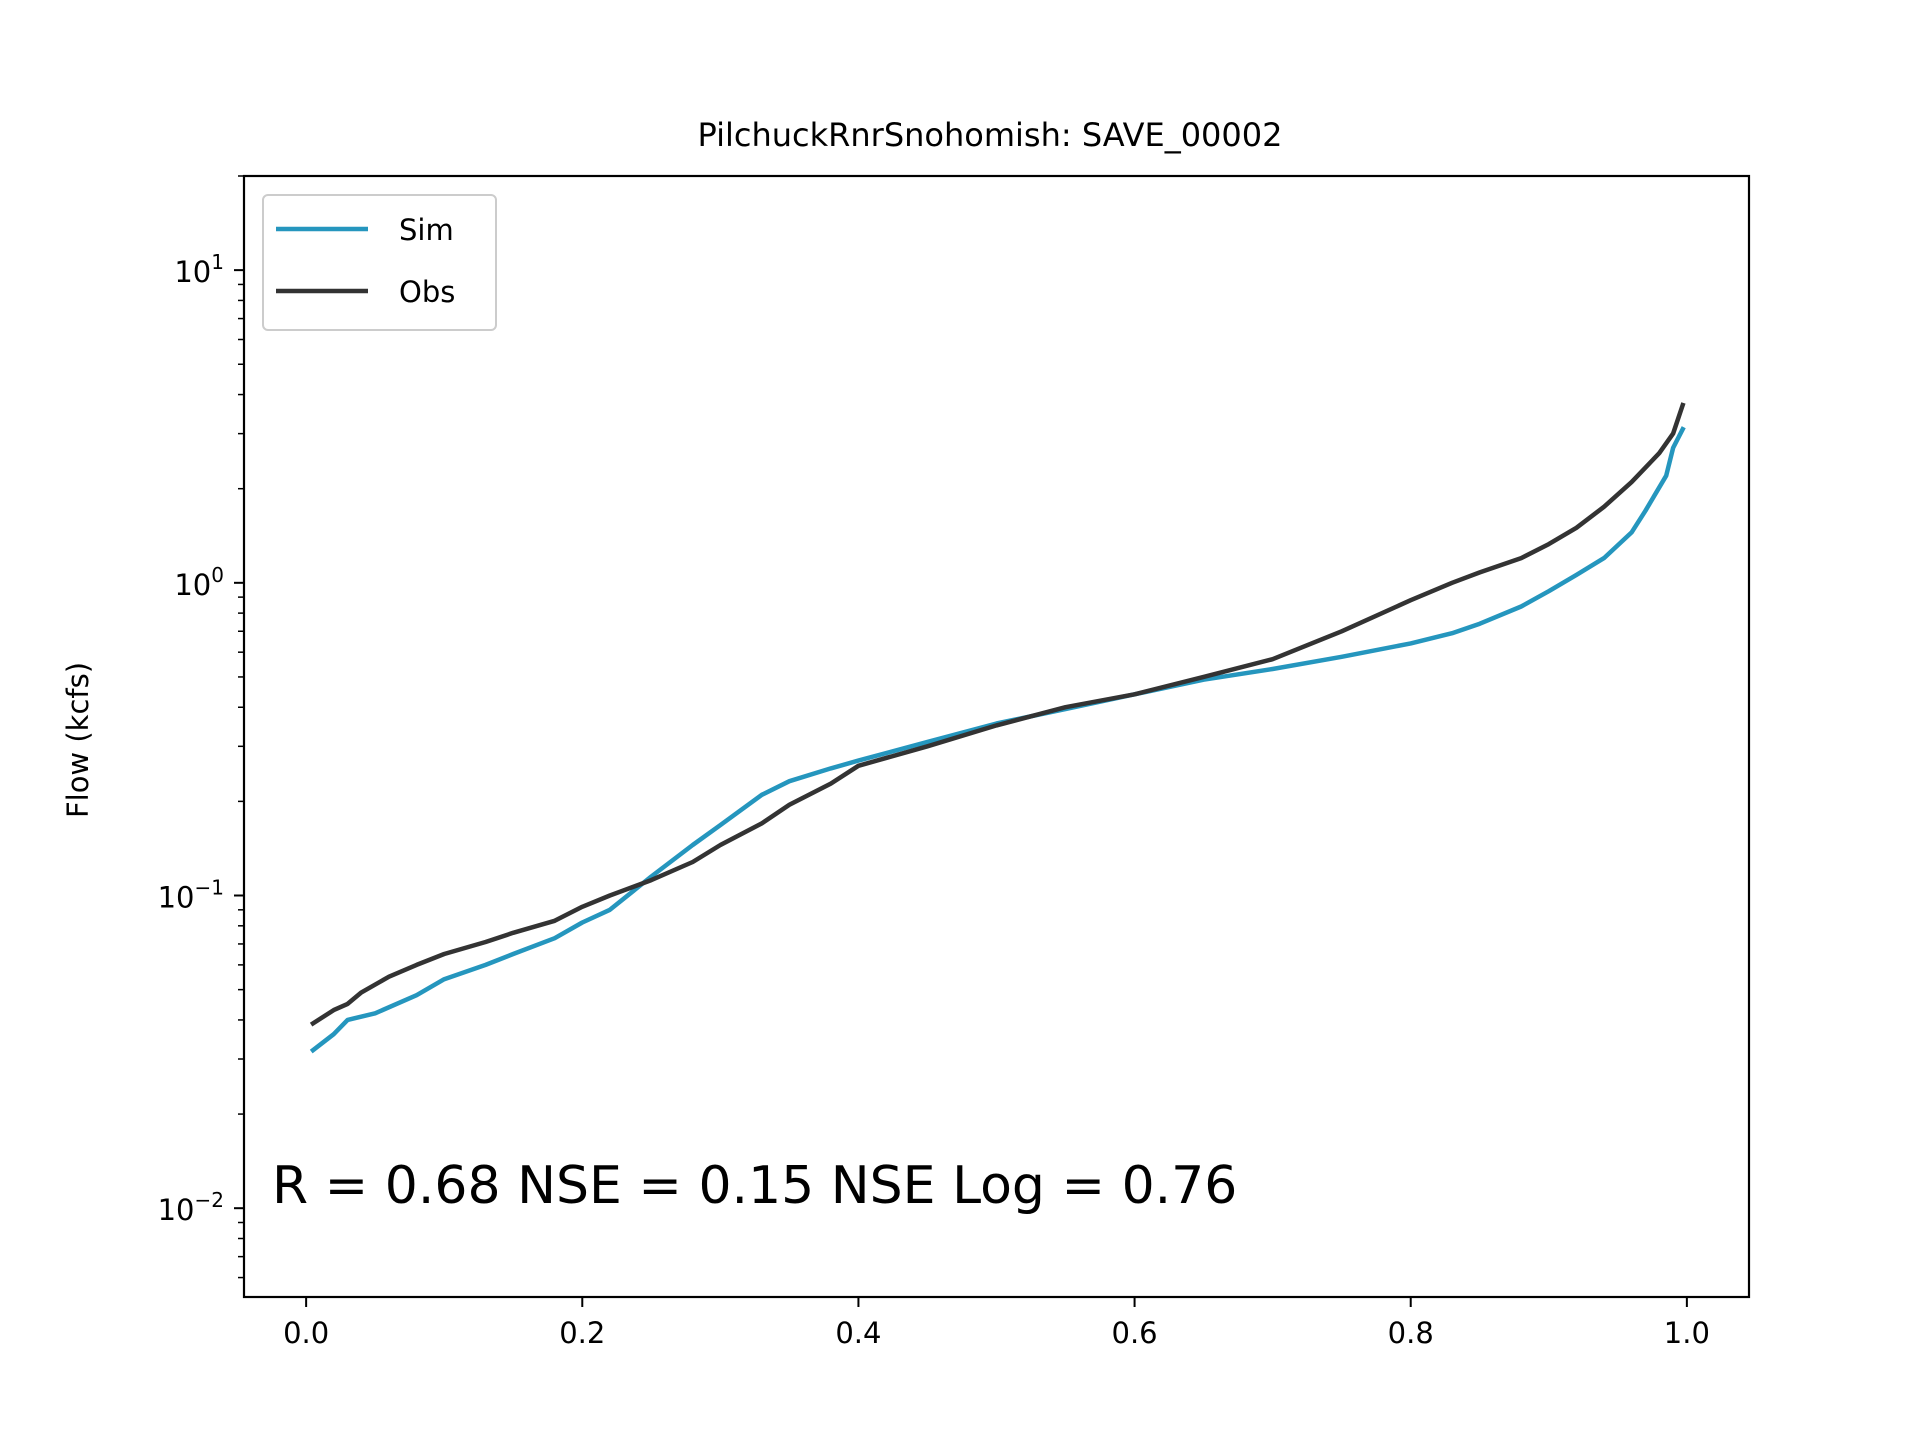  What do you see at coordinates (427, 292) in the screenshot?
I see `legend-obs-label: Obs` at bounding box center [427, 292].